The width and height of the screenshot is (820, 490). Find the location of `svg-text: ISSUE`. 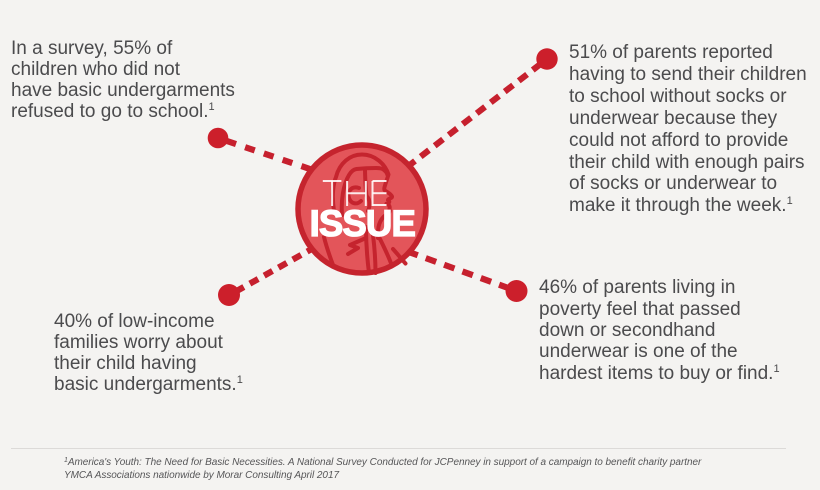

svg-text: ISSUE is located at coordinates (362, 223).